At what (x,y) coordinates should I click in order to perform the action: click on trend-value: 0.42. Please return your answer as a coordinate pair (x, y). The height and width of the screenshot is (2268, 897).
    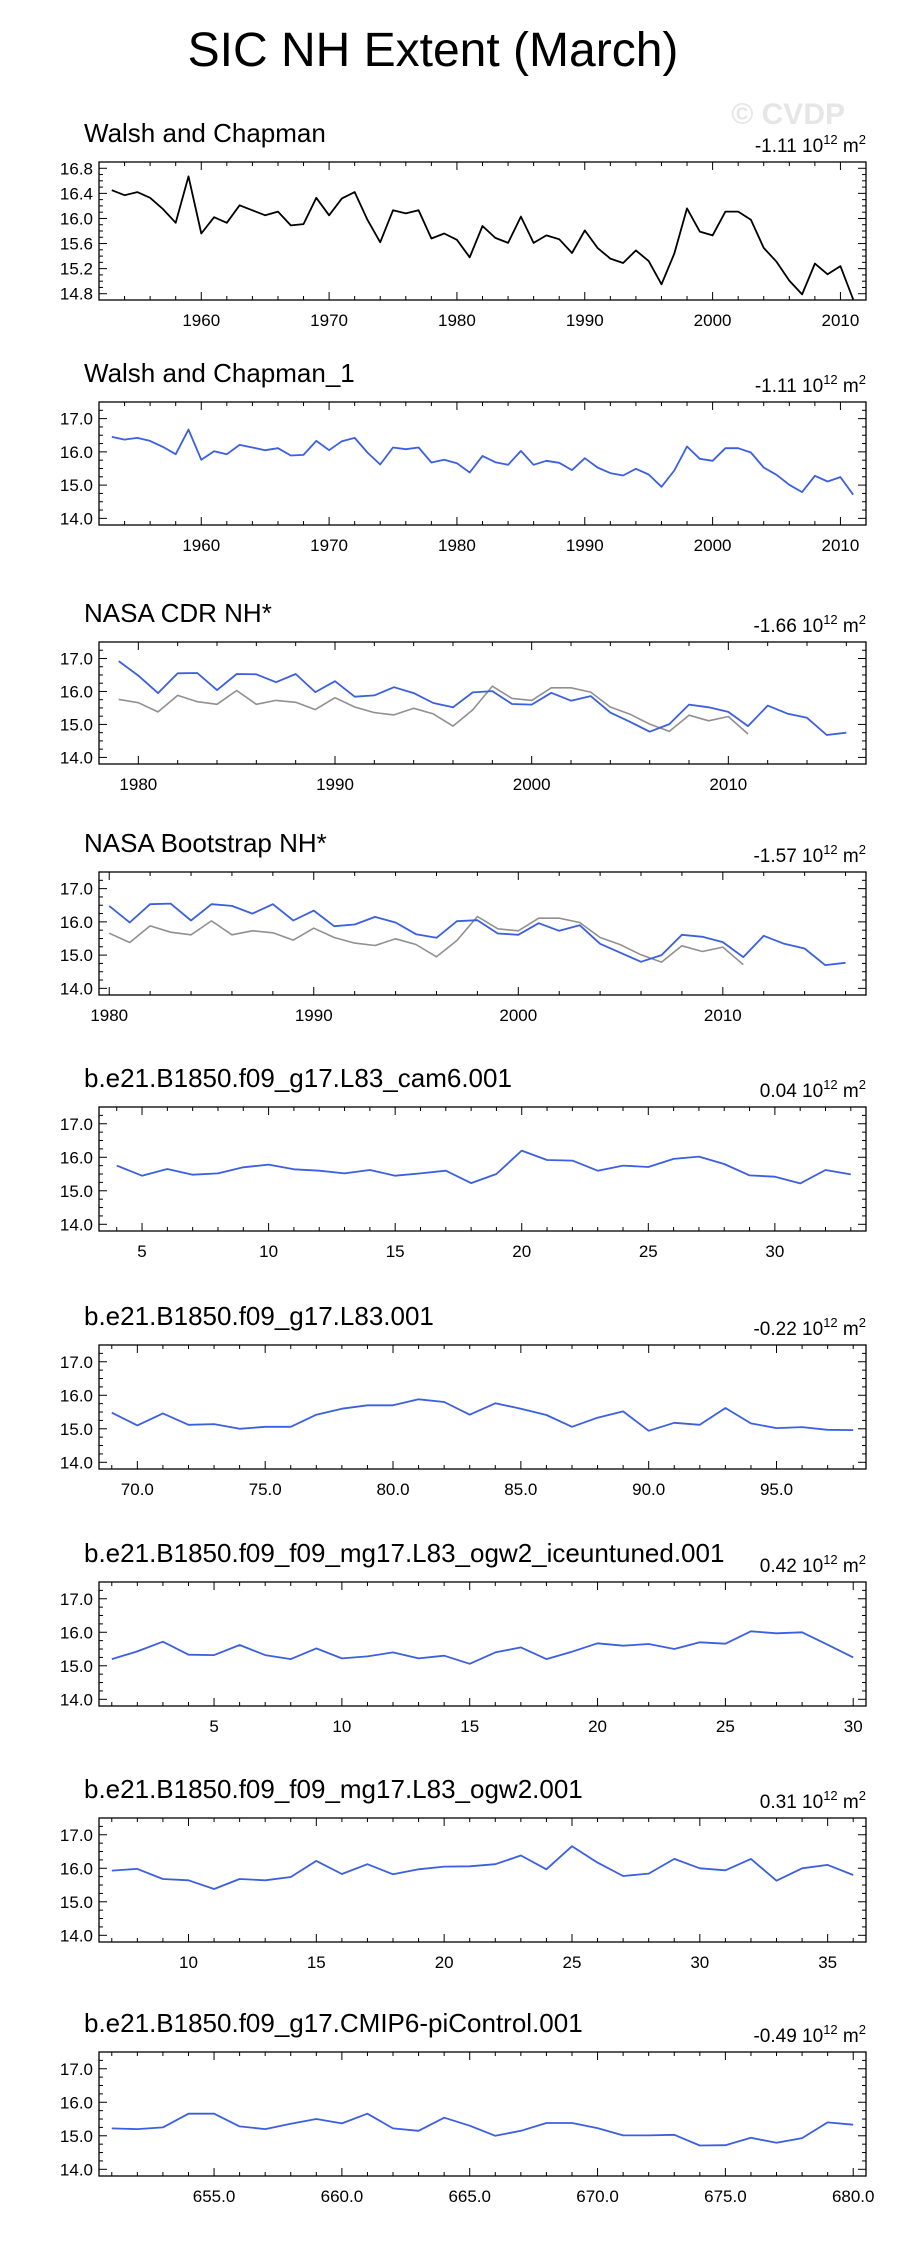
    Looking at the image, I should click on (781, 1566).